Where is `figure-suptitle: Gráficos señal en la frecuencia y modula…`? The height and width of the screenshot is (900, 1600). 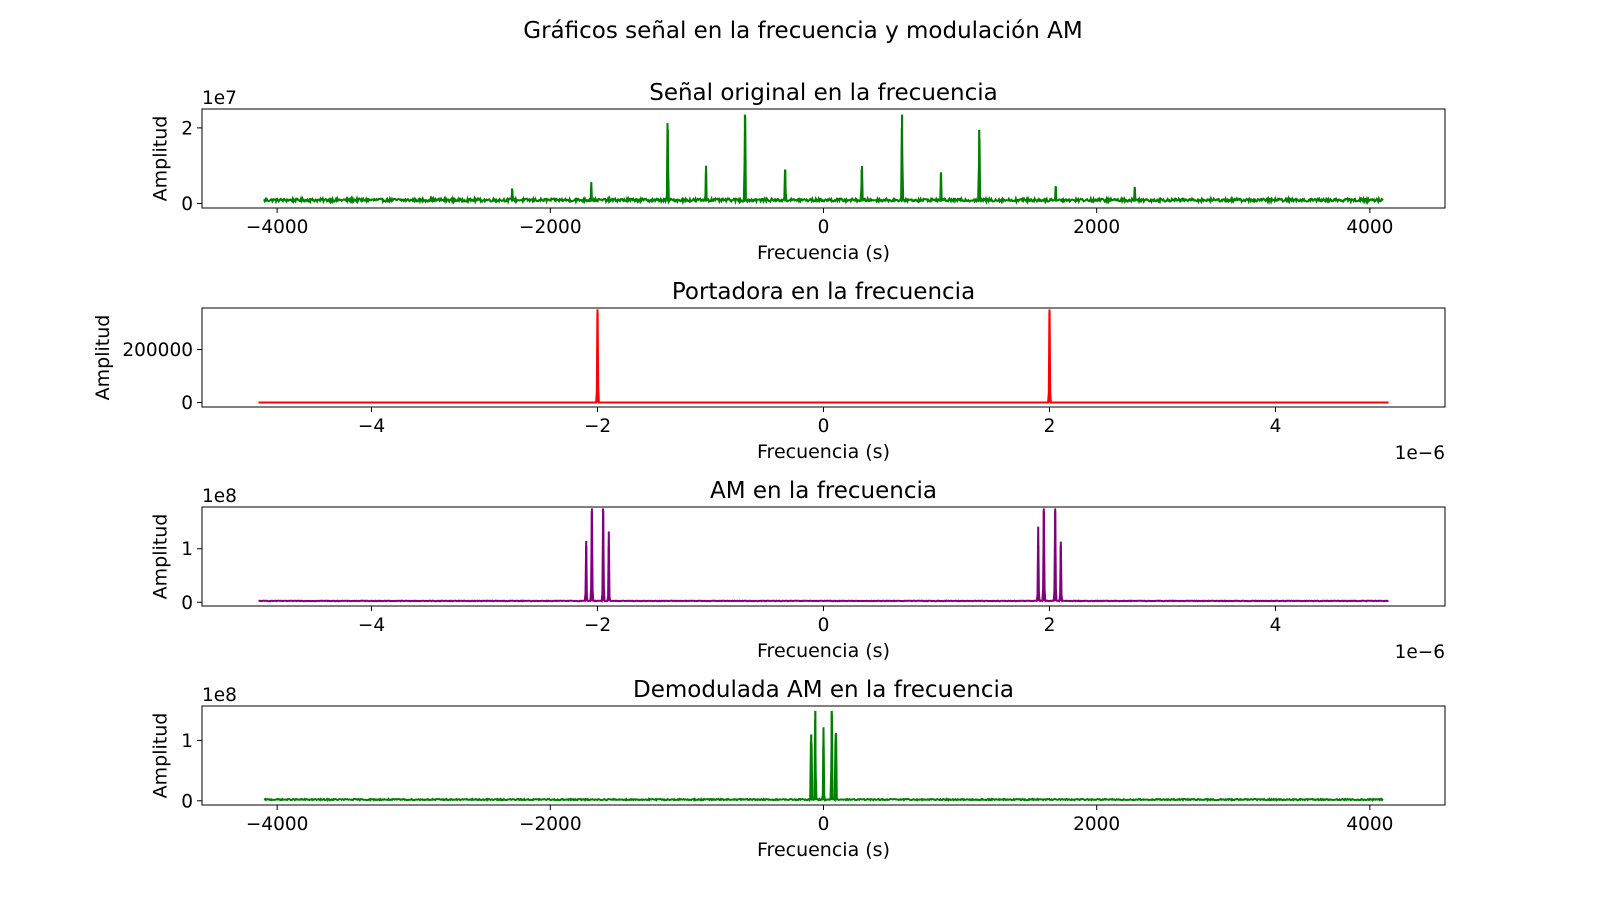
figure-suptitle: Gráficos señal en la frecuencia y modula… is located at coordinates (802, 31).